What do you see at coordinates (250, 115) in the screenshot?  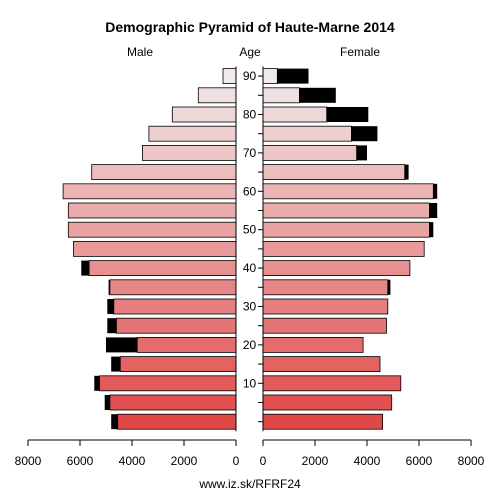 I see `age-tick-label: 80` at bounding box center [250, 115].